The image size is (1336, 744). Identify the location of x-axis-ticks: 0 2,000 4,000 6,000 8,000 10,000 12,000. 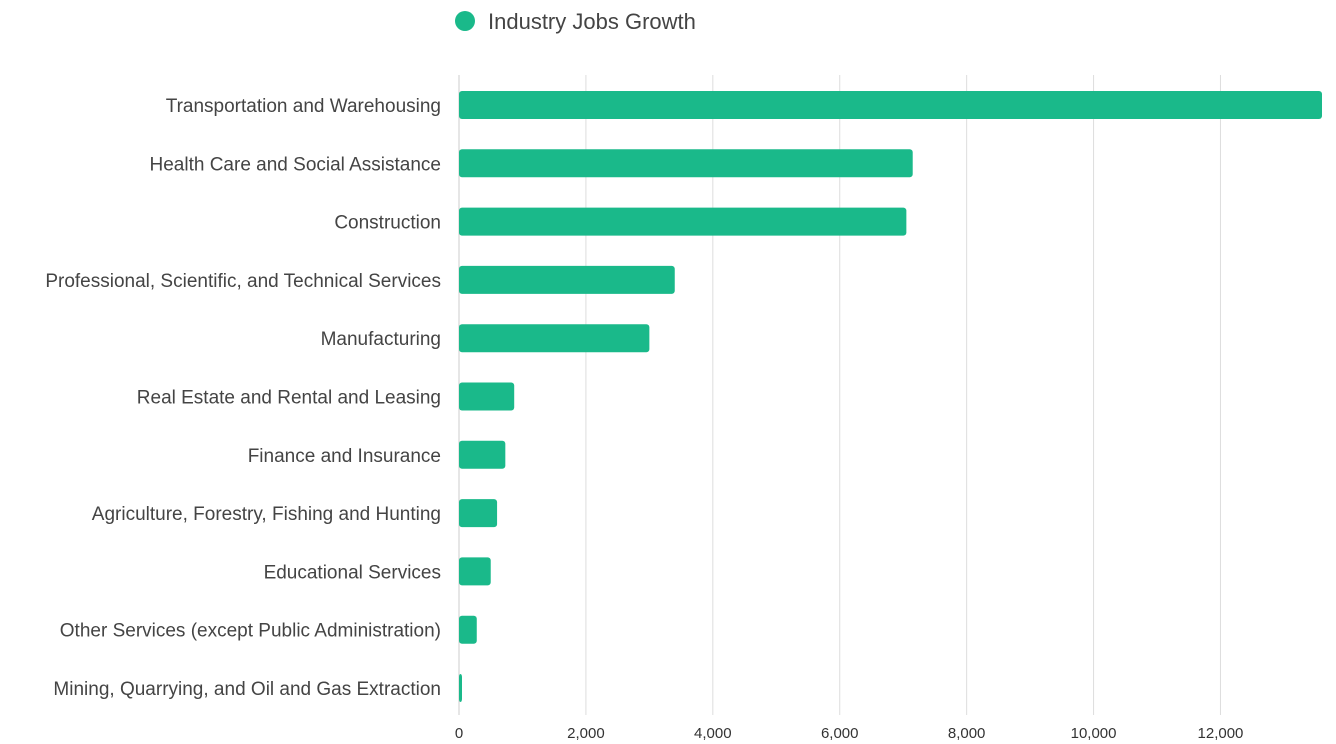
(849, 733).